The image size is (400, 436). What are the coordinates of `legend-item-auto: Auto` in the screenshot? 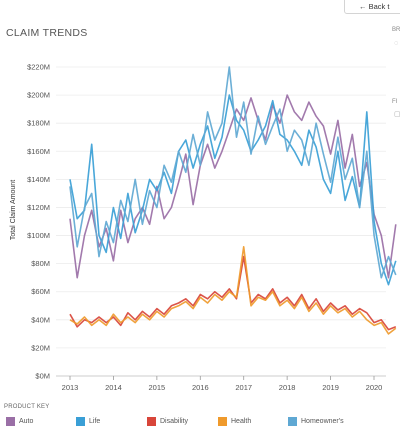 It's located at (19, 421).